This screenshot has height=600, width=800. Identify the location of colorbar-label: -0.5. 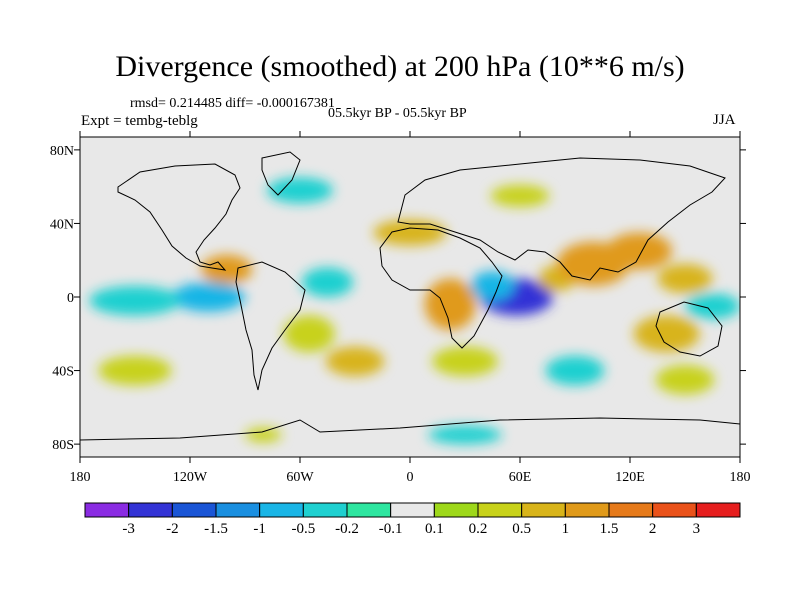
(303, 529).